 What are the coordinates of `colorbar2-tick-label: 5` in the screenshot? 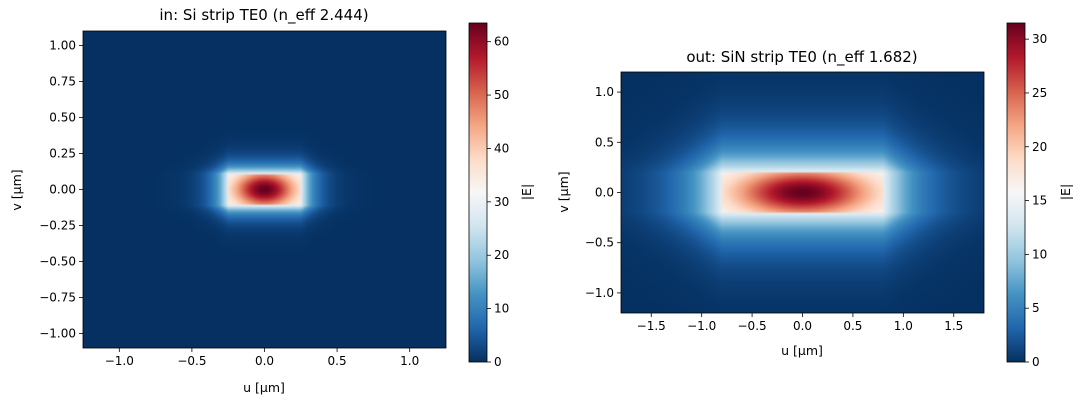 It's located at (1036, 308).